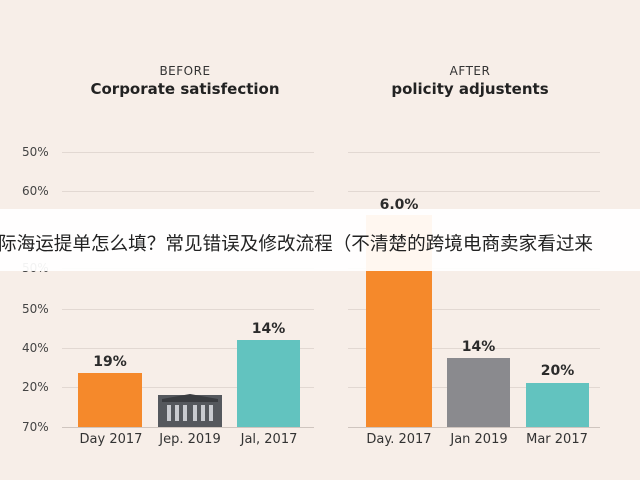 The image size is (640, 480). Describe the element at coordinates (190, 439) in the screenshot. I see `category-label: Jep. 2019` at that location.